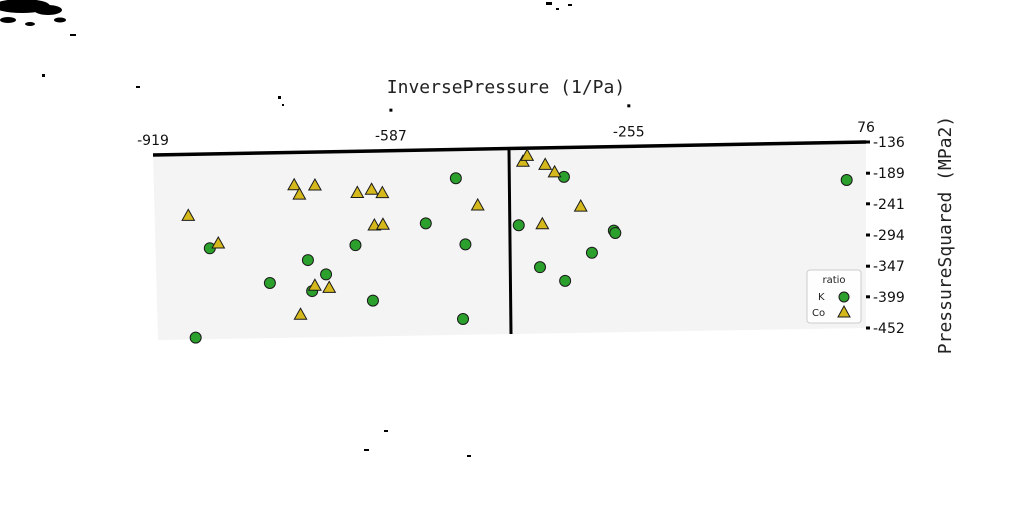 The height and width of the screenshot is (512, 1024). I want to click on y-tick-label: -136, so click(889, 143).